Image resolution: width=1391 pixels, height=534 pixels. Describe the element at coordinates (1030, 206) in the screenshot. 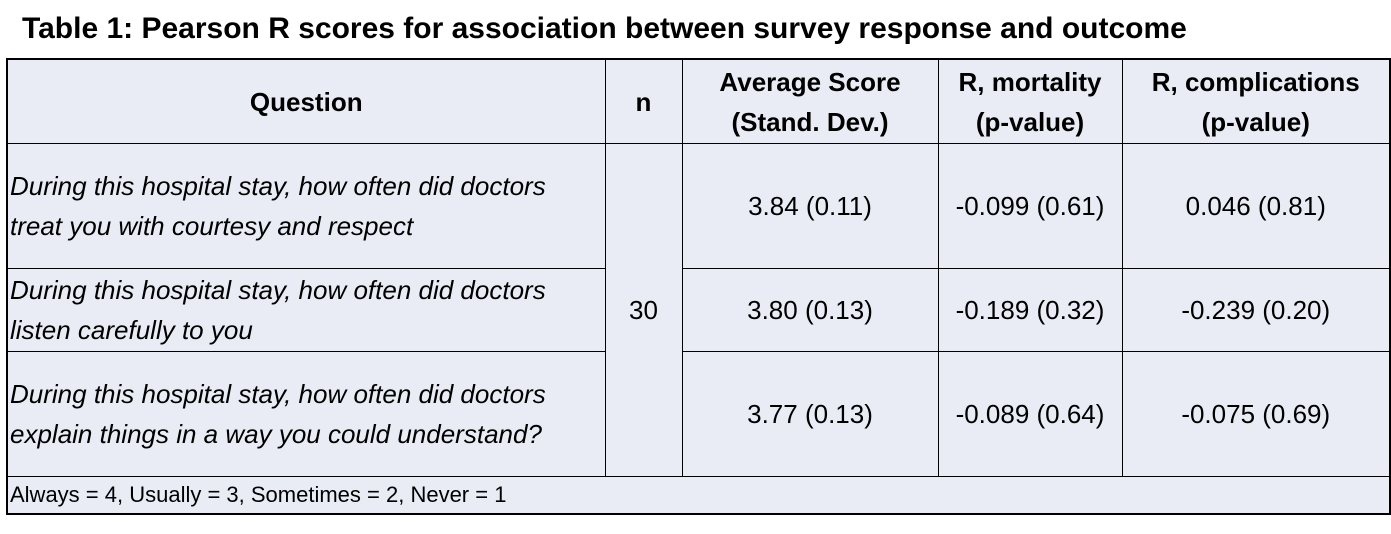

I see `cell: -0.099 (0.61)` at that location.